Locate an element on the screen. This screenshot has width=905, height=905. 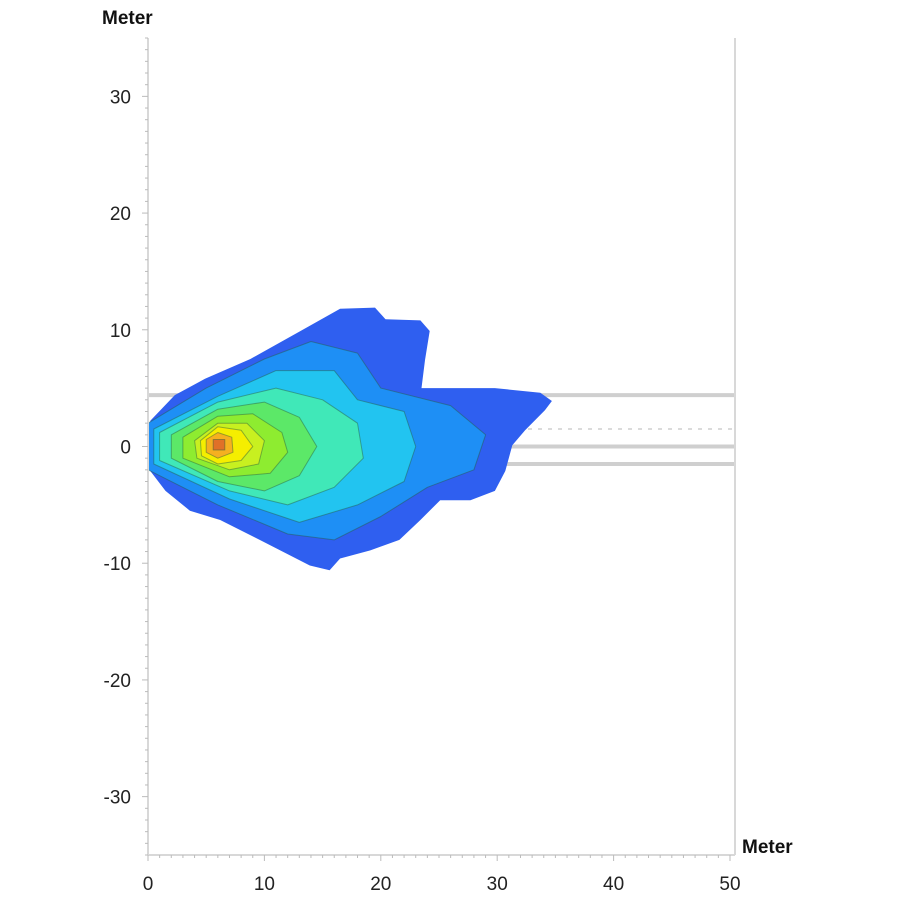
y-tick-label: 30 is located at coordinates (120, 97).